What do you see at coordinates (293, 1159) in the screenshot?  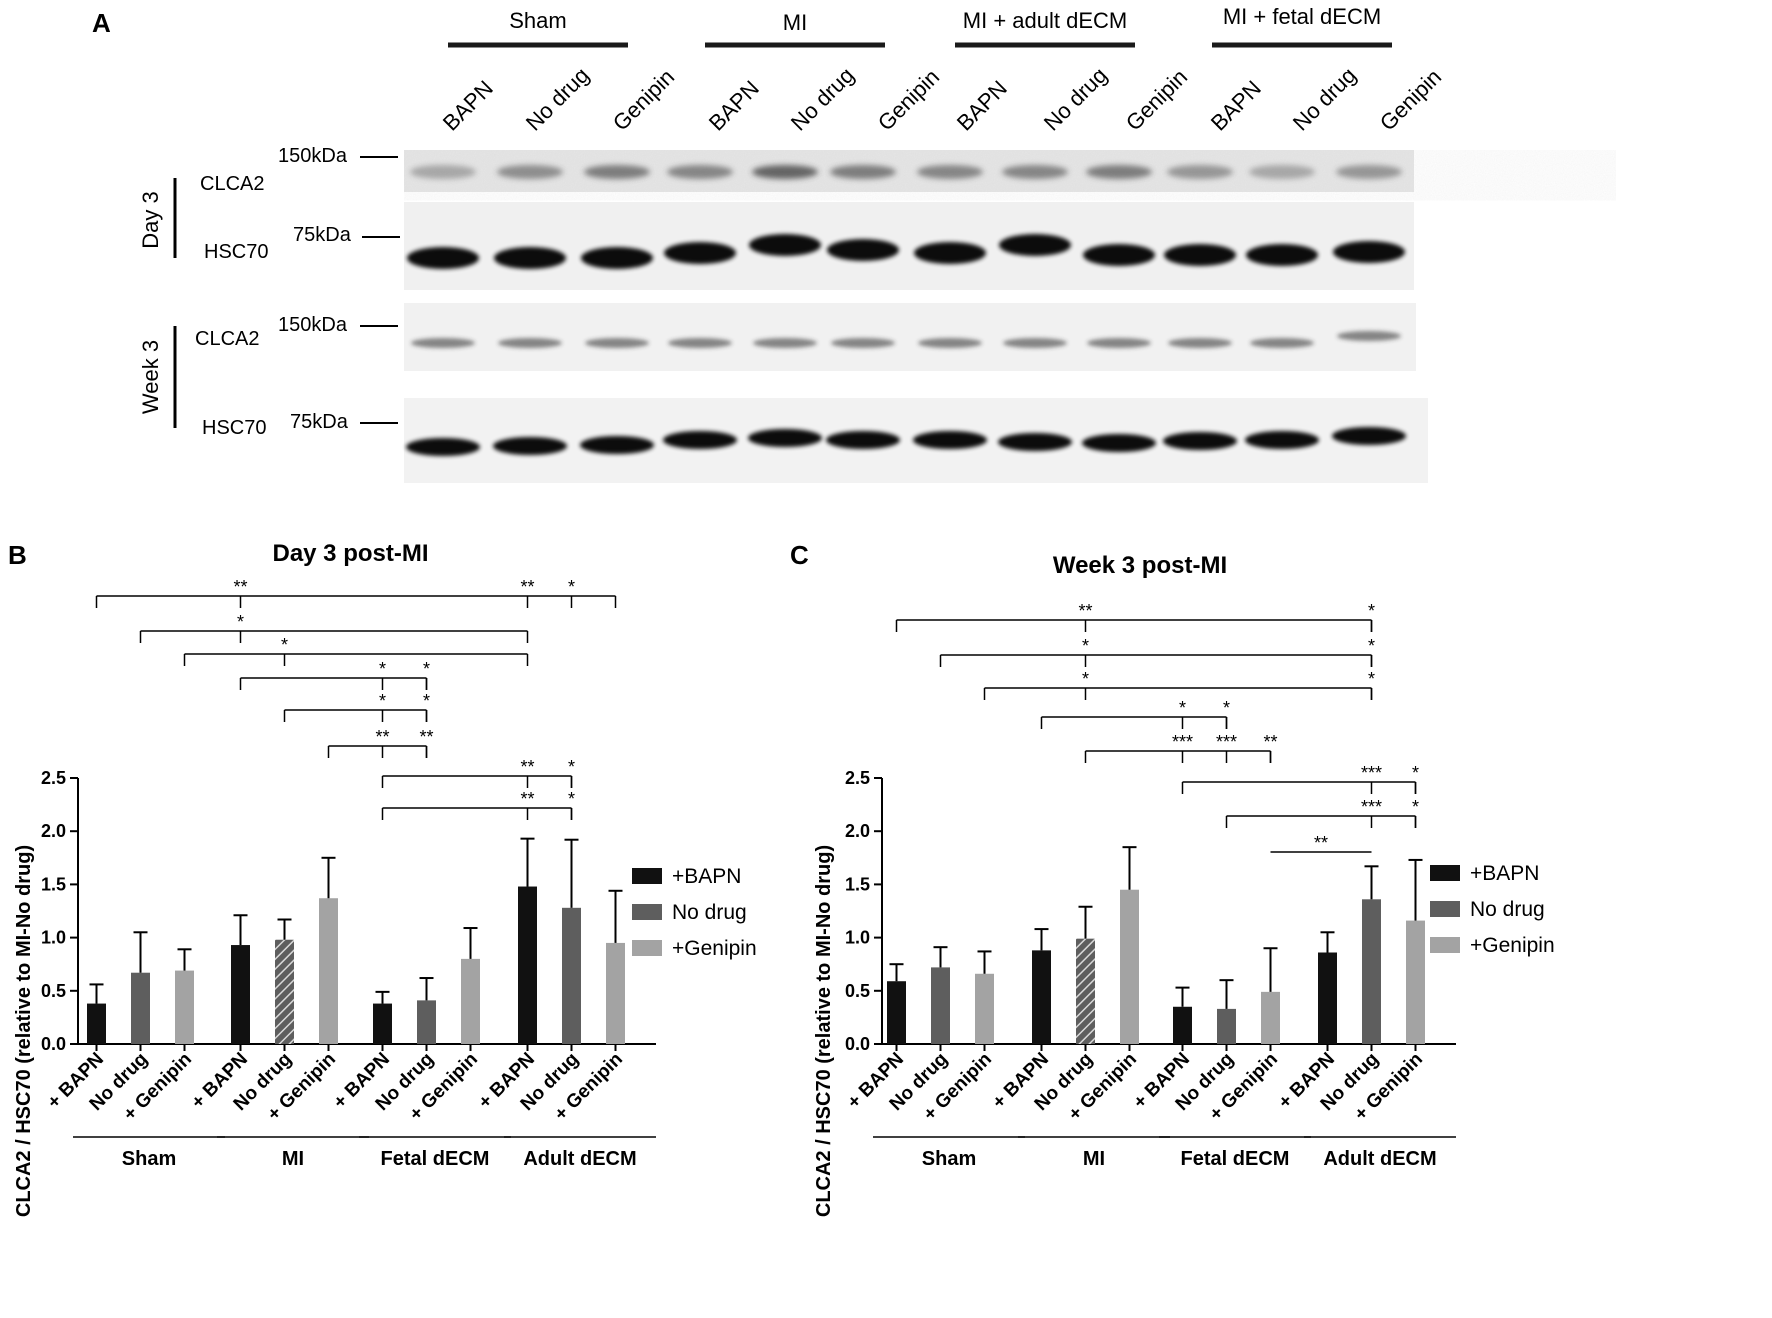 I see `group-label: MI` at bounding box center [293, 1159].